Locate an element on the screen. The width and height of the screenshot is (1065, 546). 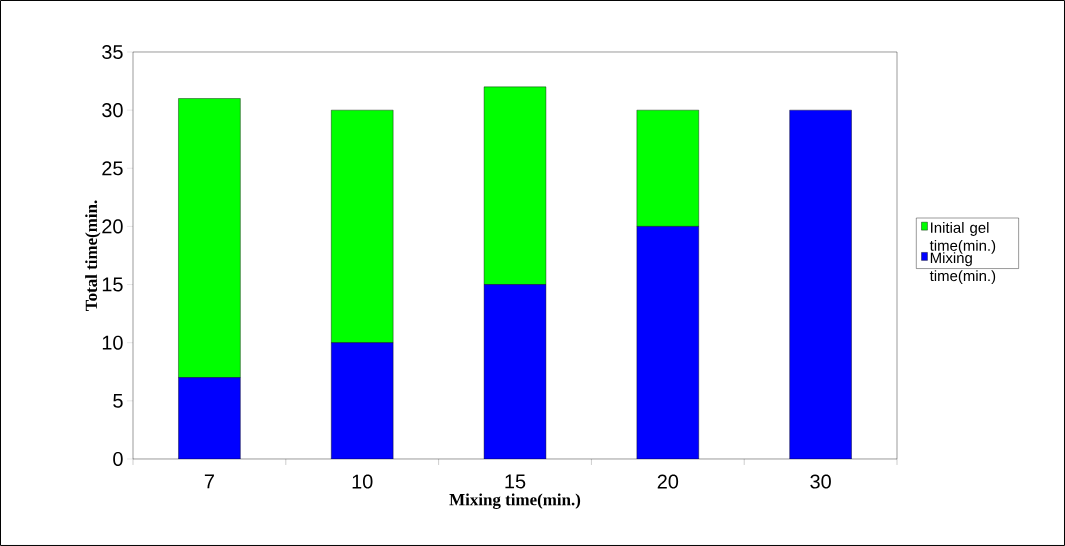
x-tick-label: 7 is located at coordinates (209, 481).